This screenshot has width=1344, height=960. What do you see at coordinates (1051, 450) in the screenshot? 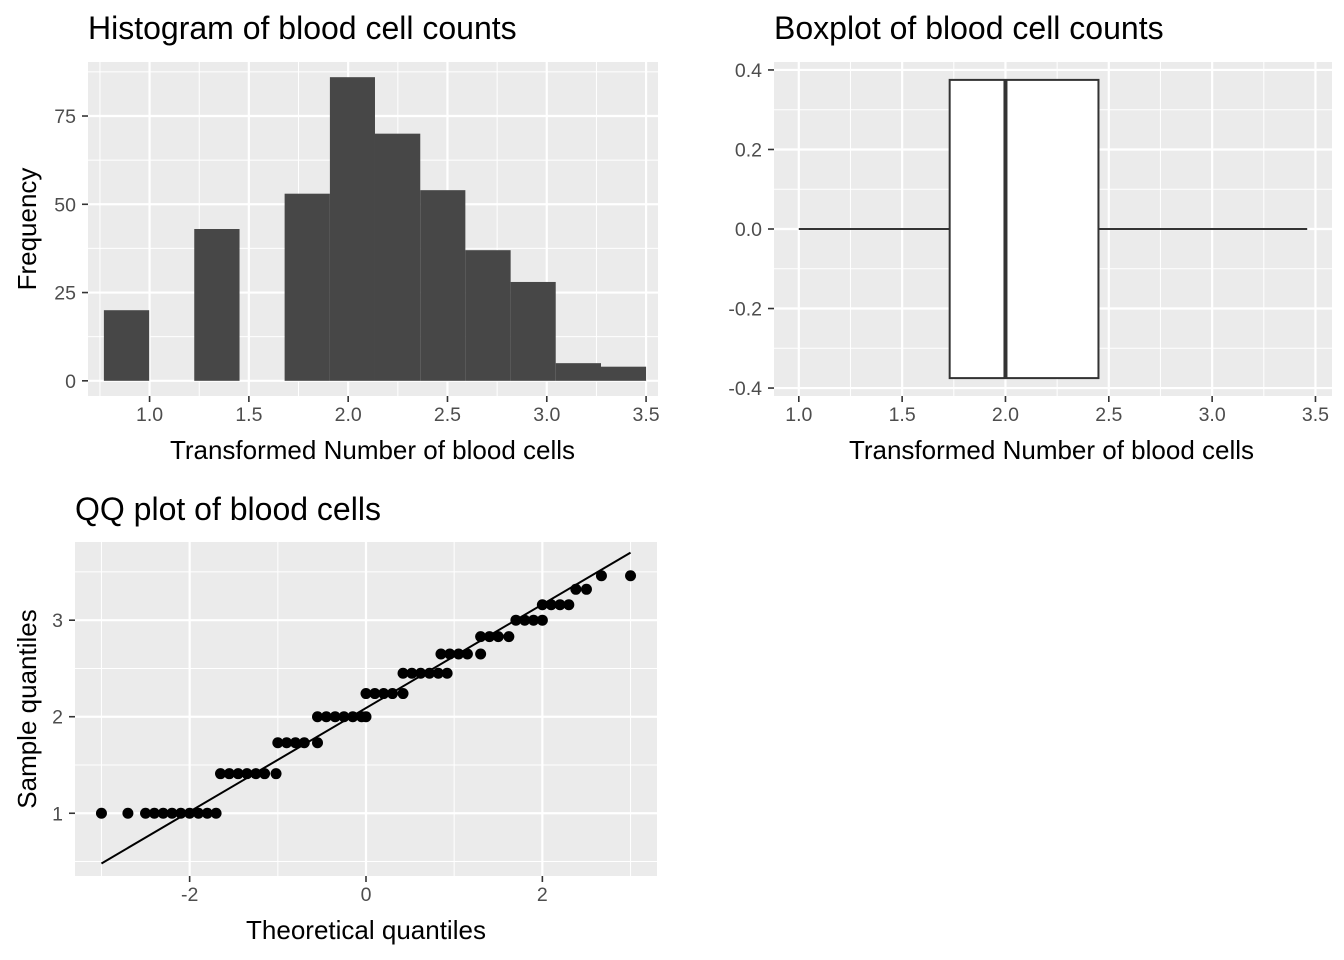
I see `boxplot-x-axis-title: Transformed Number of blood cells` at bounding box center [1051, 450].